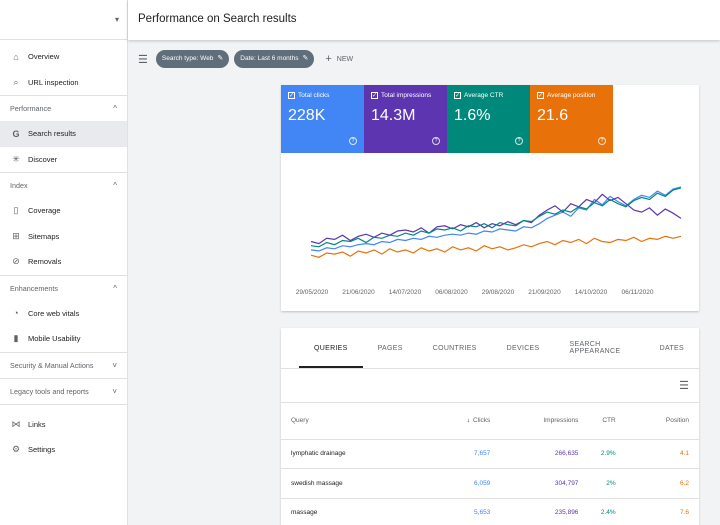 The height and width of the screenshot is (525, 720). Describe the element at coordinates (424, 20) in the screenshot. I see `page-header: Performance on Search results` at that location.